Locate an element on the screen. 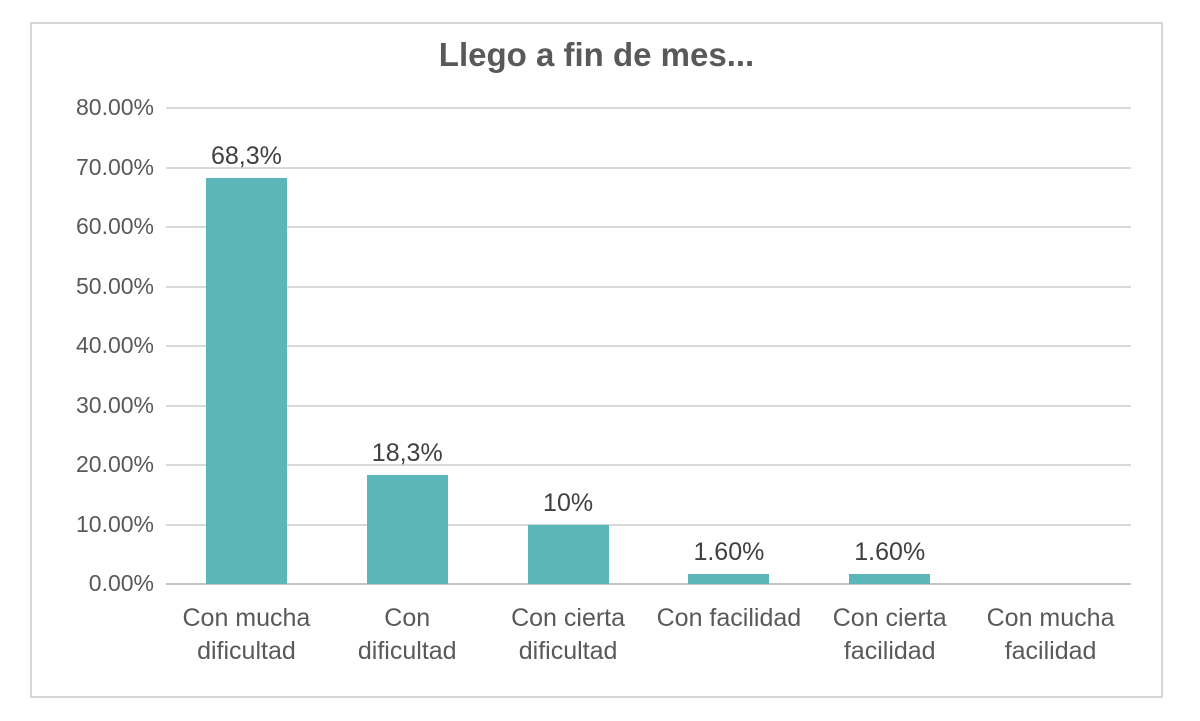  y-tick-label: 50.00% is located at coordinates (114, 285).